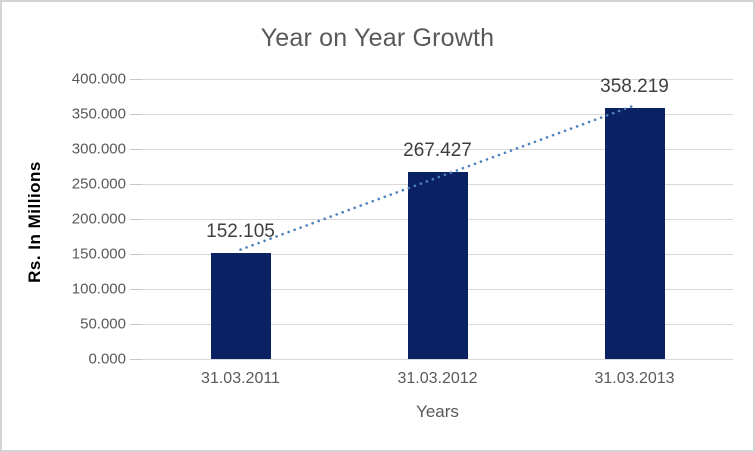 The width and height of the screenshot is (755, 452). Describe the element at coordinates (240, 378) in the screenshot. I see `x-category-label: 31.03.2011` at that location.